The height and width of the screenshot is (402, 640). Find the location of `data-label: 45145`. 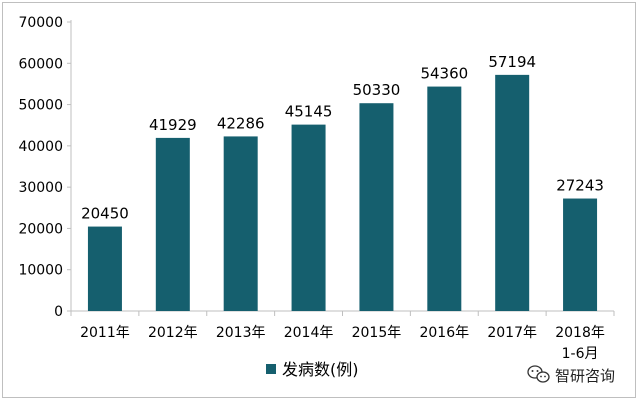

data-label: 45145 is located at coordinates (309, 112).